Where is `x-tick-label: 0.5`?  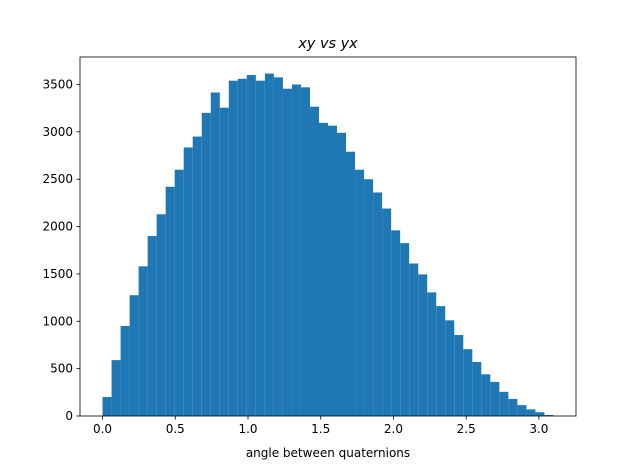
x-tick-label: 0.5 is located at coordinates (175, 429).